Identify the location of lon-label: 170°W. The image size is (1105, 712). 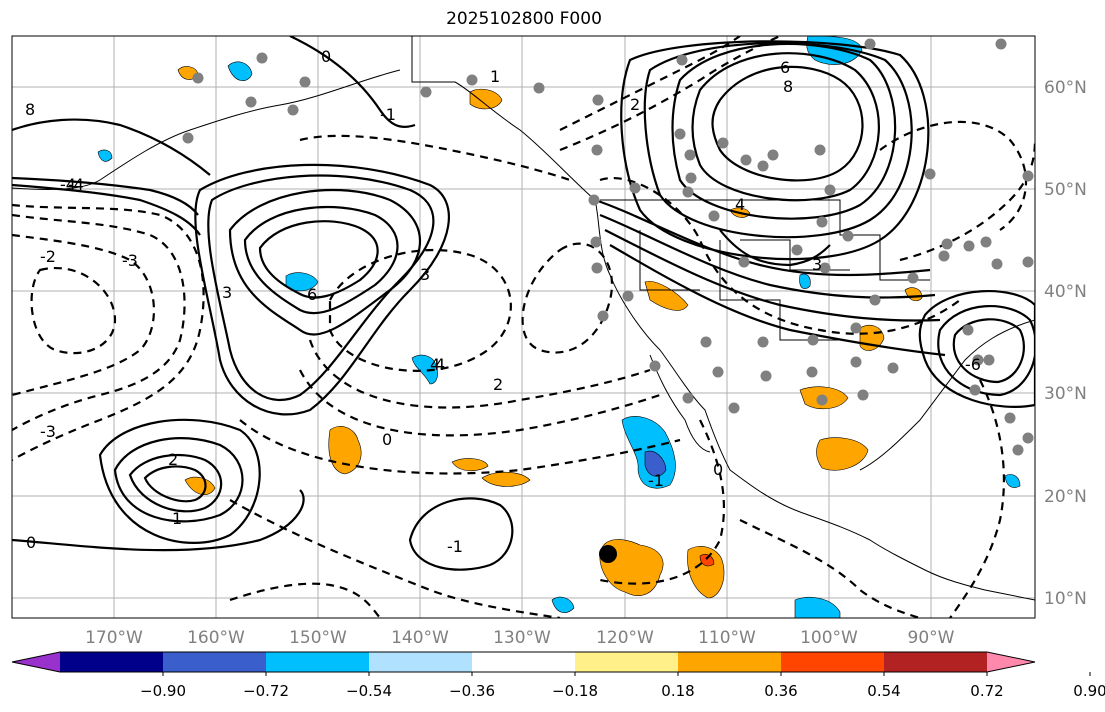
(114, 638).